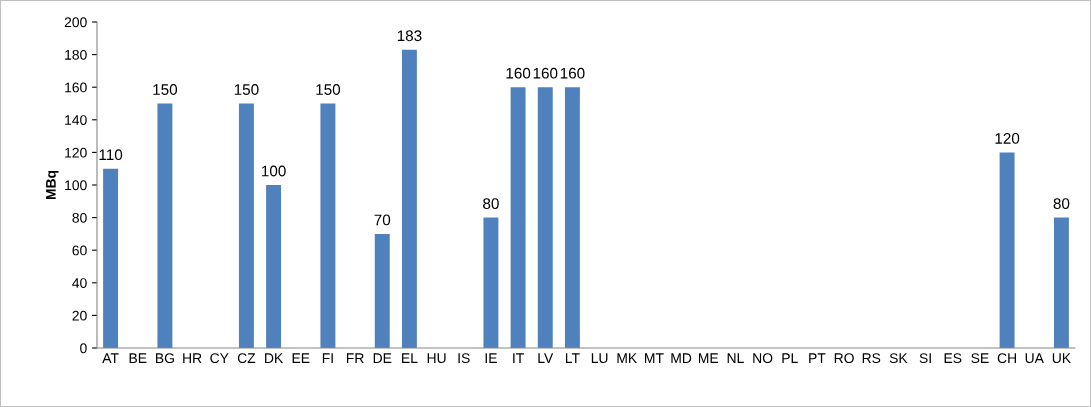  What do you see at coordinates (382, 358) in the screenshot?
I see `x-tick-label: DE` at bounding box center [382, 358].